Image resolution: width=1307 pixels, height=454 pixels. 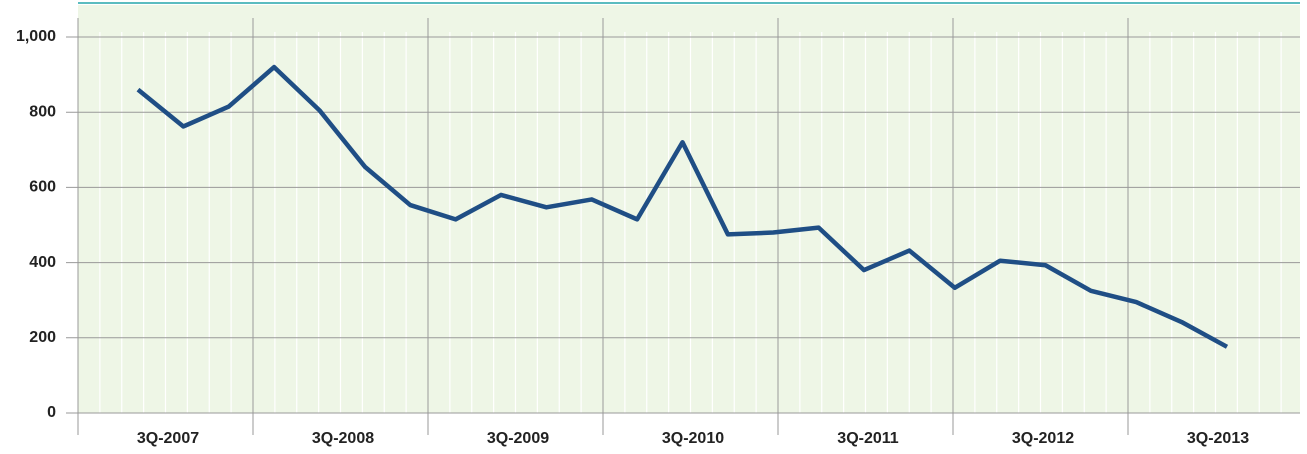 I want to click on x-tick-label: 3Q-2009, so click(x=518, y=438).